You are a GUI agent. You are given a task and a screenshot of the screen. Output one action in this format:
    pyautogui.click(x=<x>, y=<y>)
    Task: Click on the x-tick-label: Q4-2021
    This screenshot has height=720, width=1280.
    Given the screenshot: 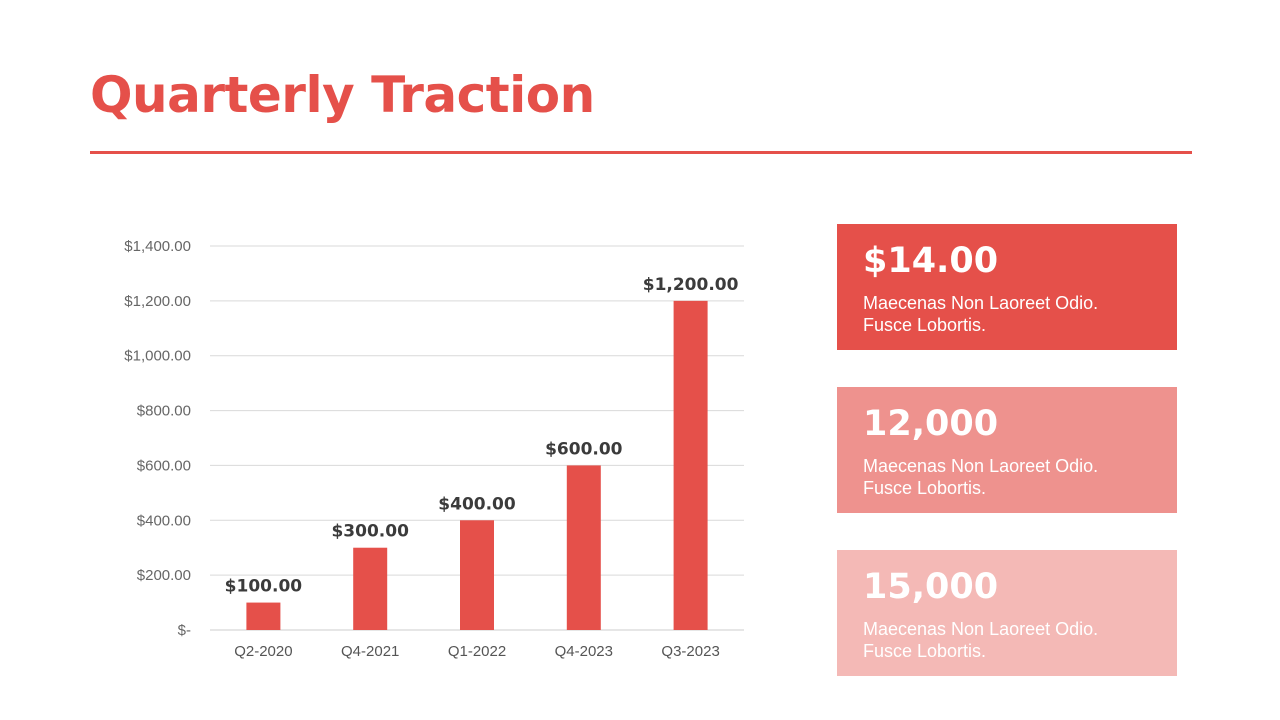 What is the action you would take?
    pyautogui.click(x=370, y=651)
    